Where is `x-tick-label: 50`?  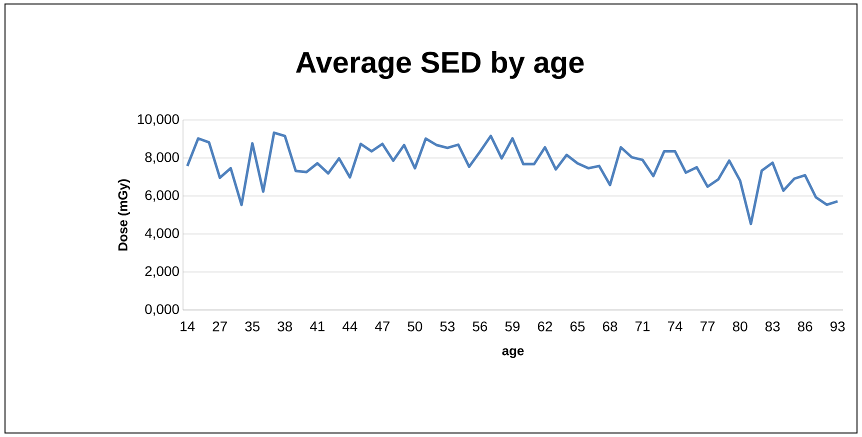 x-tick-label: 50 is located at coordinates (415, 326).